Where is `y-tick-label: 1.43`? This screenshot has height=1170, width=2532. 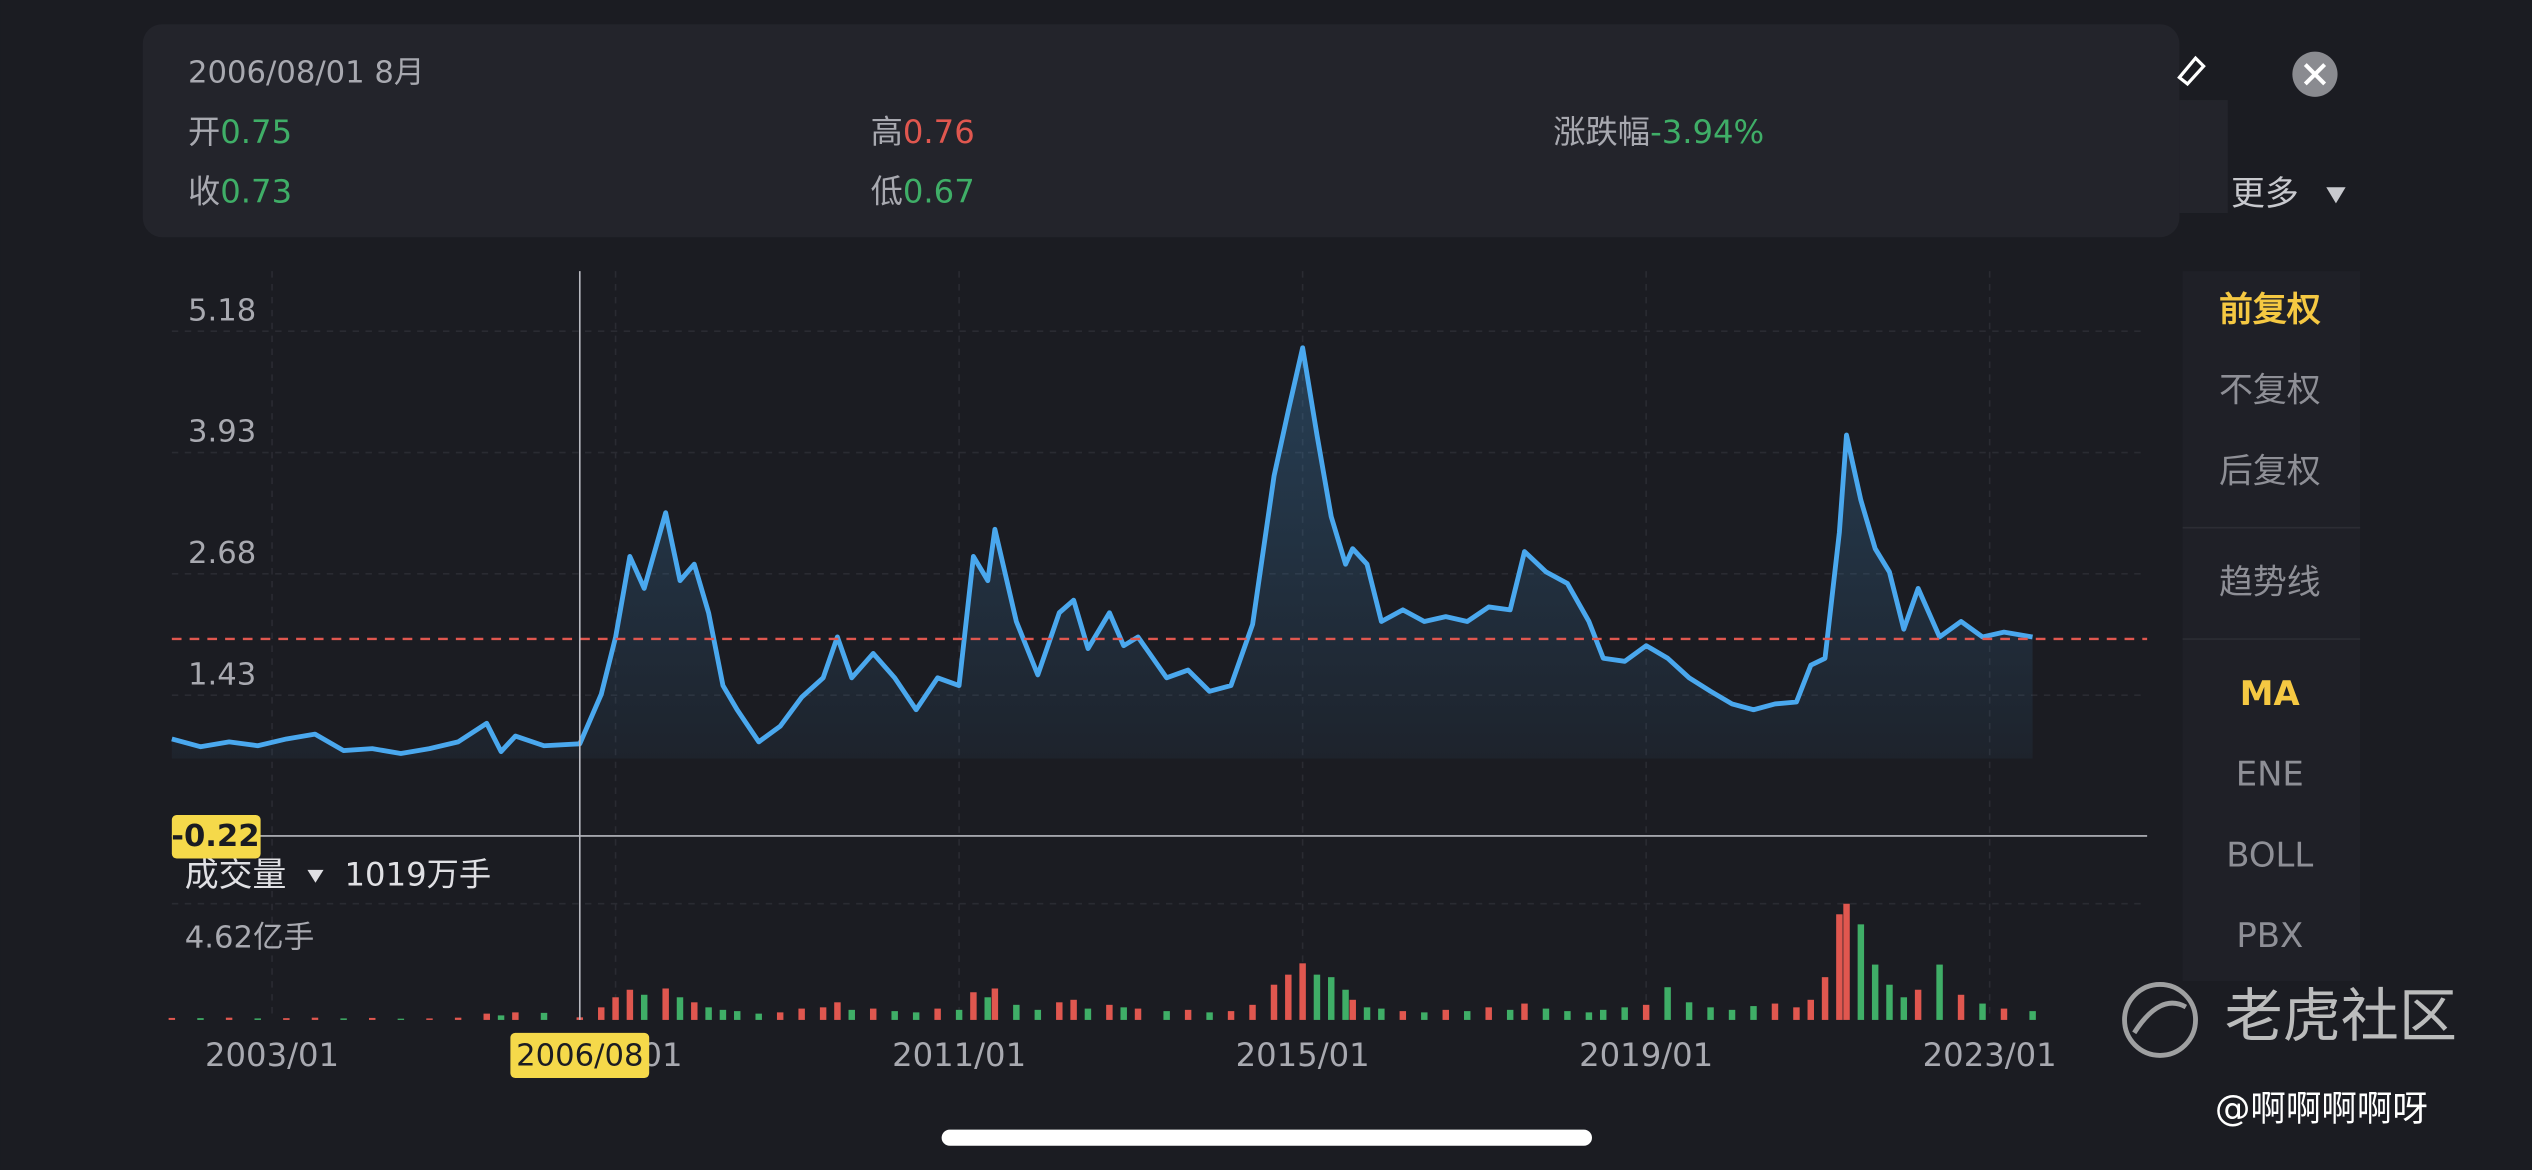 y-tick-label: 1.43 is located at coordinates (222, 674).